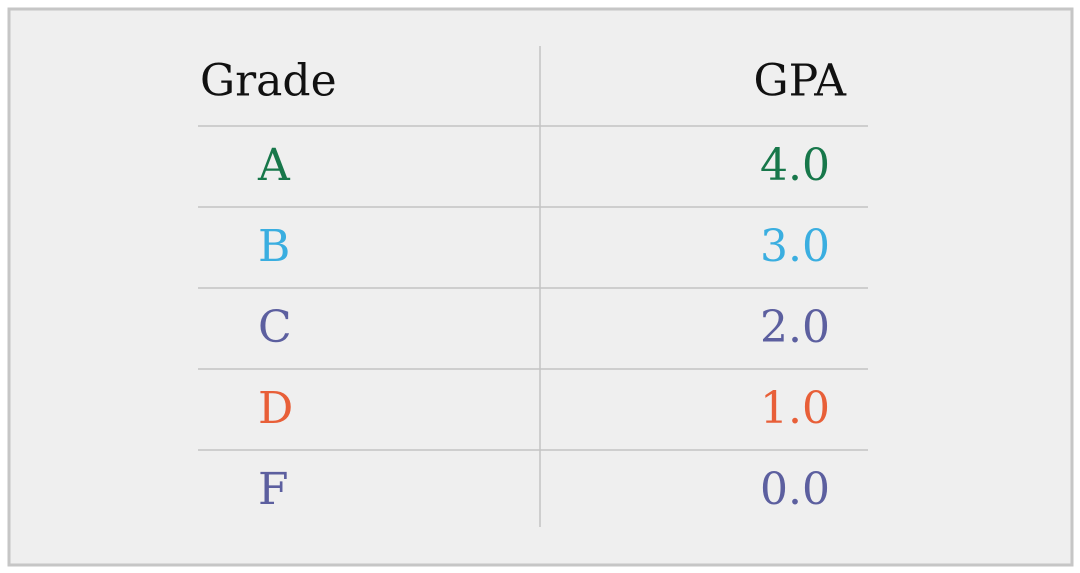  Describe the element at coordinates (795, 327) in the screenshot. I see `gpa-cell: 2.0` at that location.